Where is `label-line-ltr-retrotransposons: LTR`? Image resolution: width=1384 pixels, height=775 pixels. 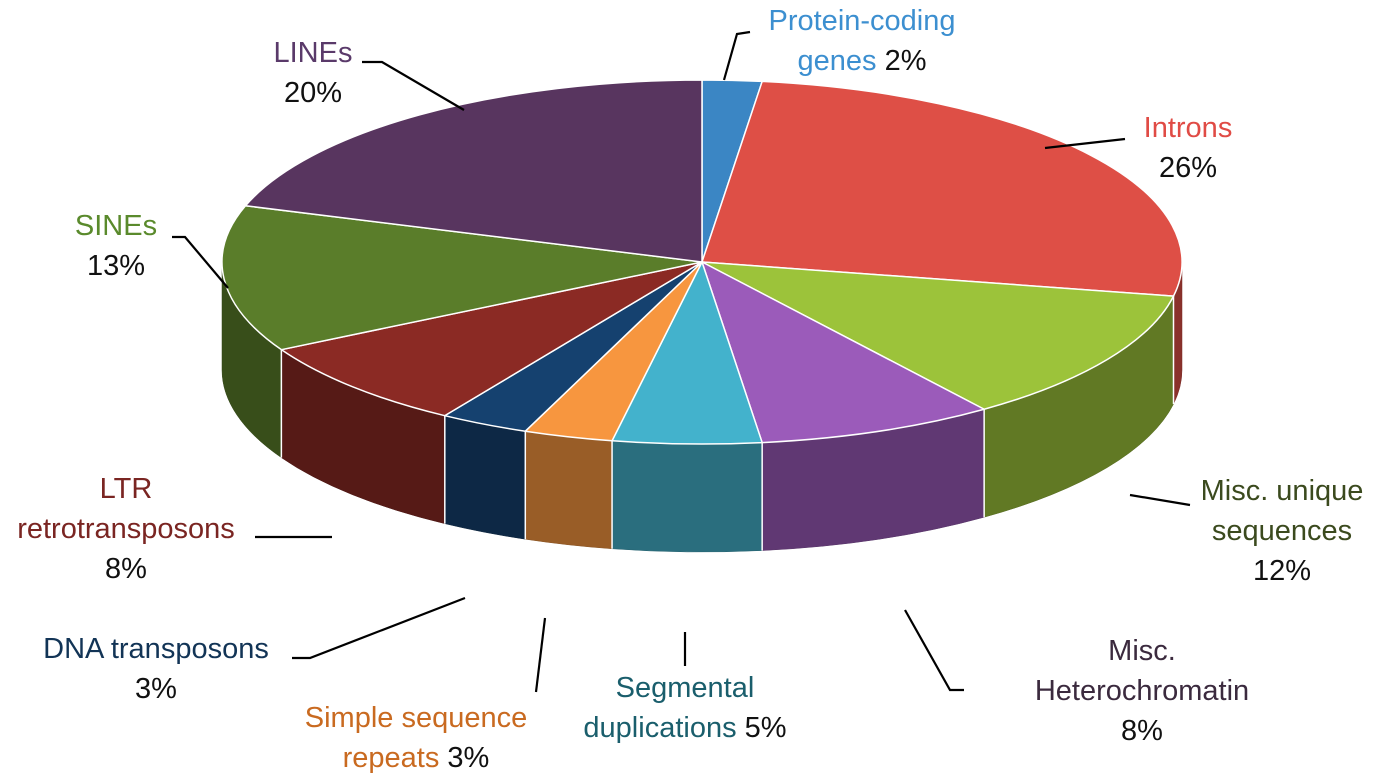 label-line-ltr-retrotransposons: LTR is located at coordinates (126, 489).